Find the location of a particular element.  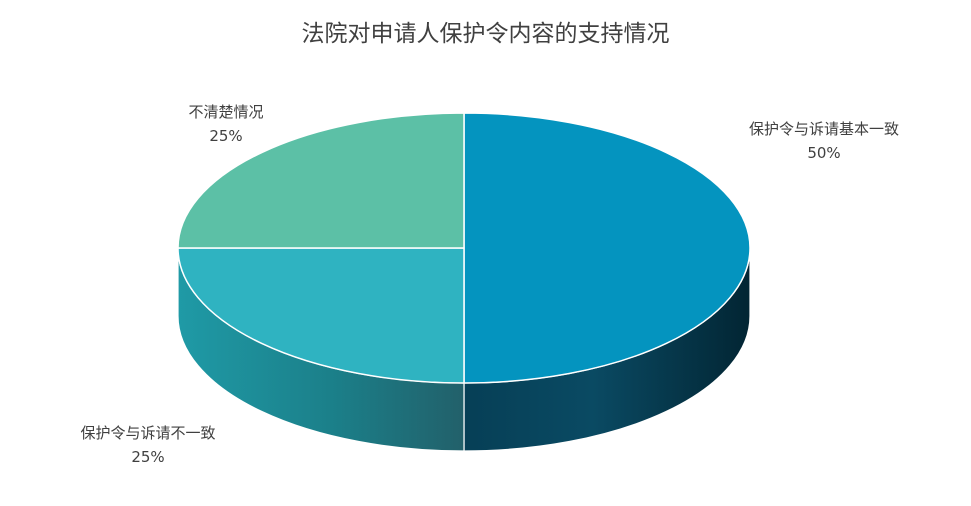

chart-title: 法院对申请人保护令内容的支持情况 is located at coordinates (485, 34).